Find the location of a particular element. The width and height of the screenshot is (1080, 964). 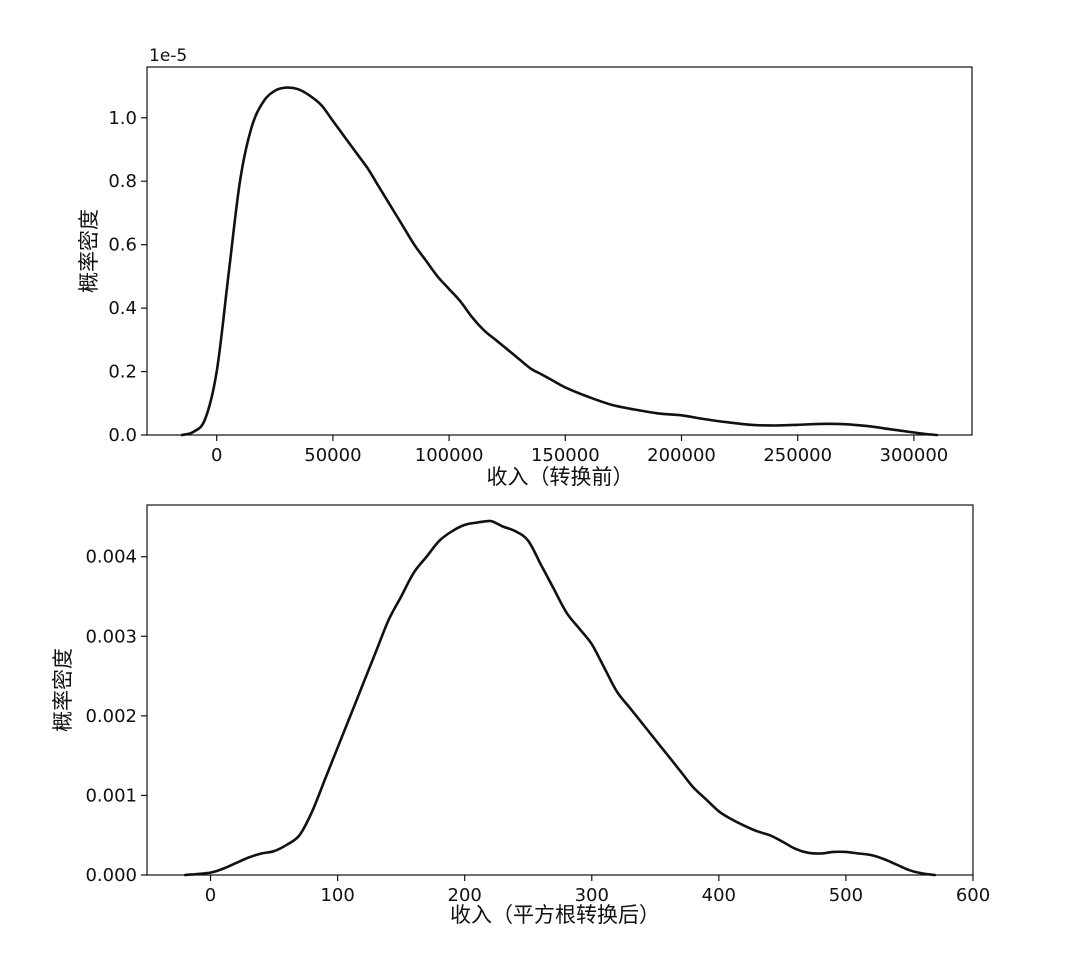

y-tick-label: 0.0 is located at coordinates (122, 435).